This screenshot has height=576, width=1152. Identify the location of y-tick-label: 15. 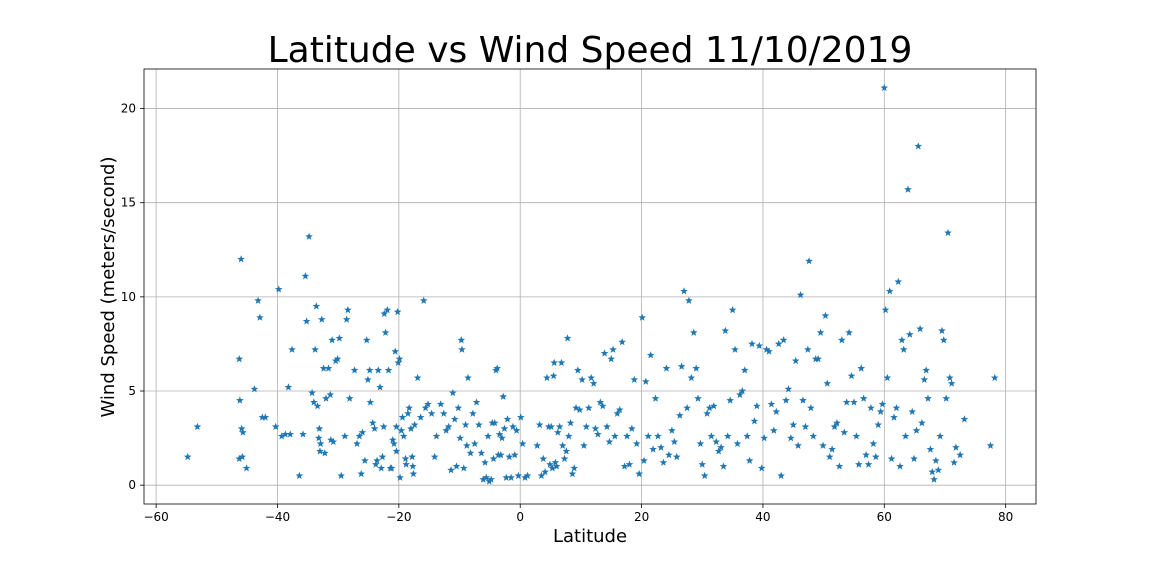
(128, 203).